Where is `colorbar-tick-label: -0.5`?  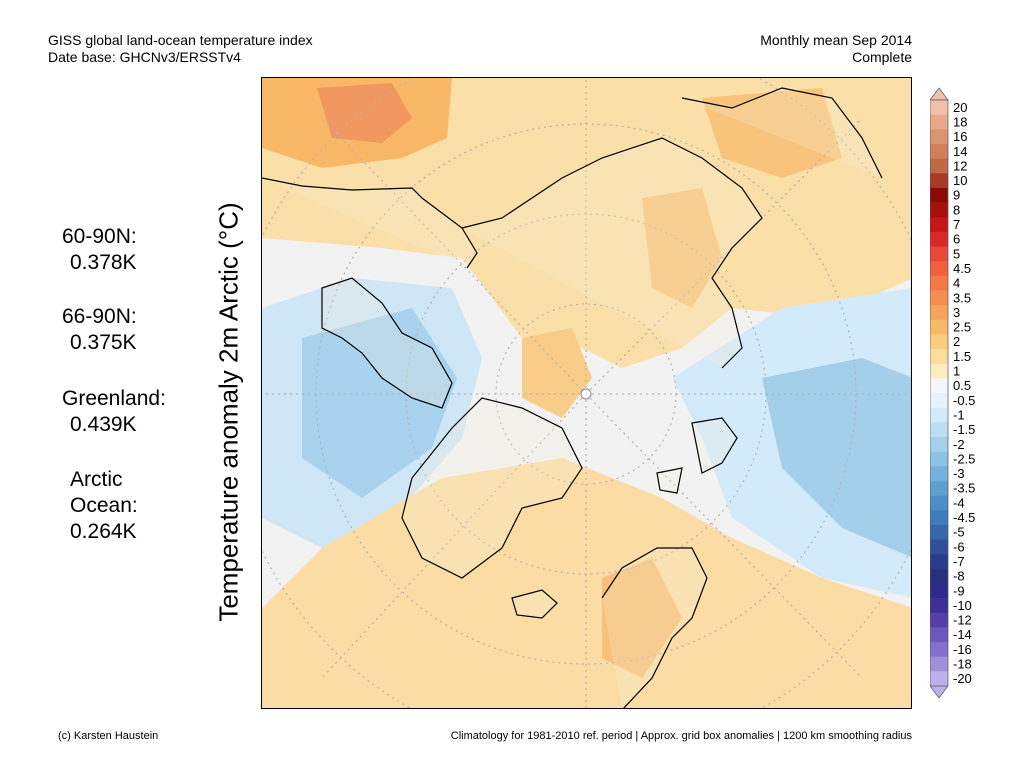 colorbar-tick-label: -0.5 is located at coordinates (964, 400).